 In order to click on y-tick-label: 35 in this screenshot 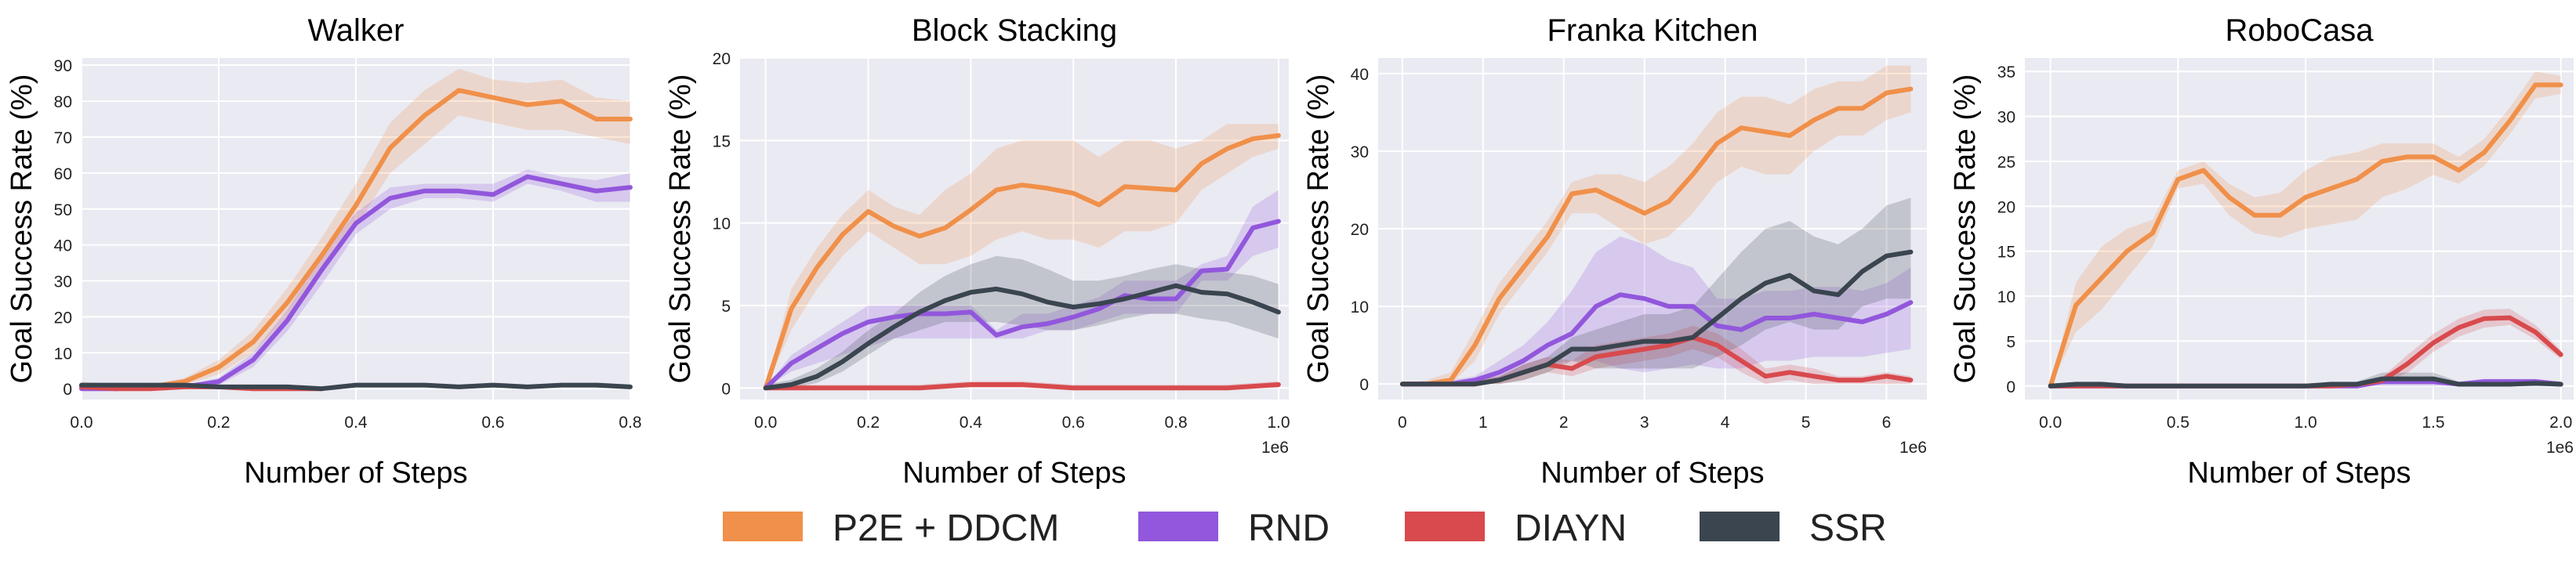, I will do `click(2006, 72)`.